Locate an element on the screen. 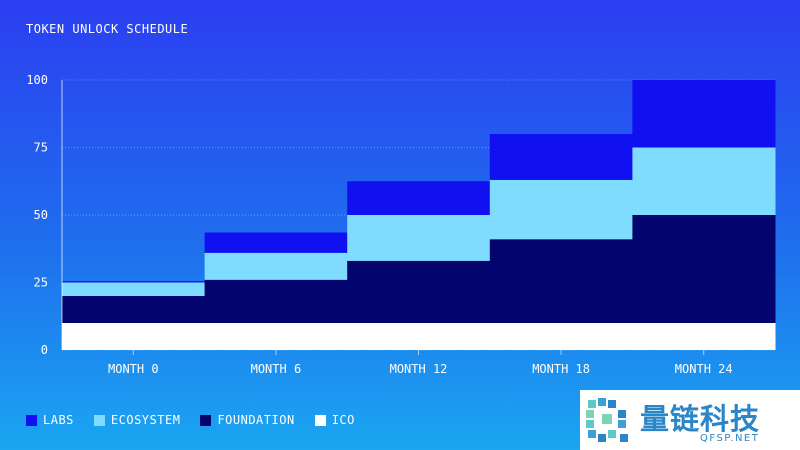  x-tick-label: MONTH 12 is located at coordinates (419, 369).